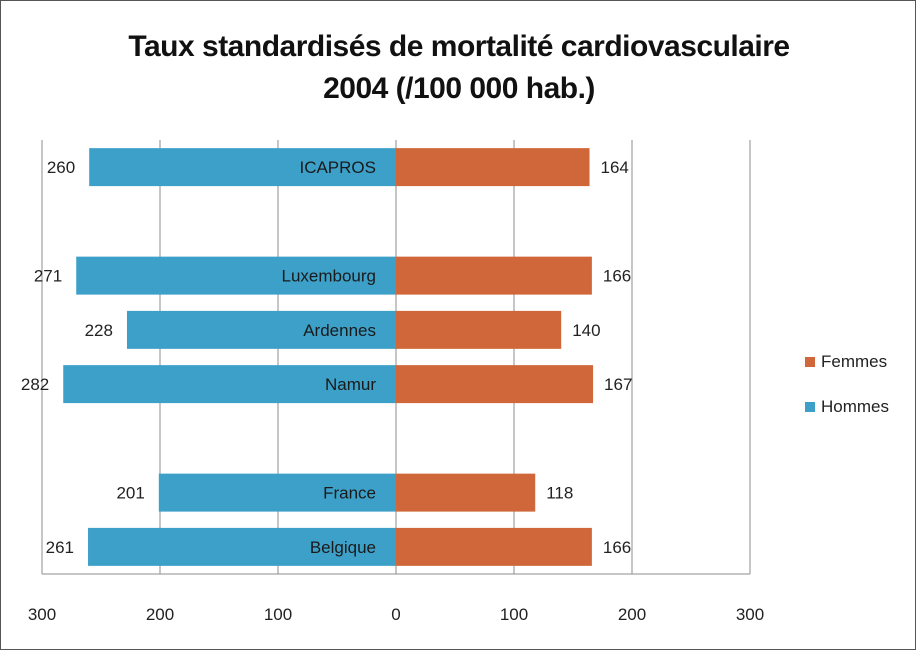  I want to click on legend-swatch-femmes, so click(810, 362).